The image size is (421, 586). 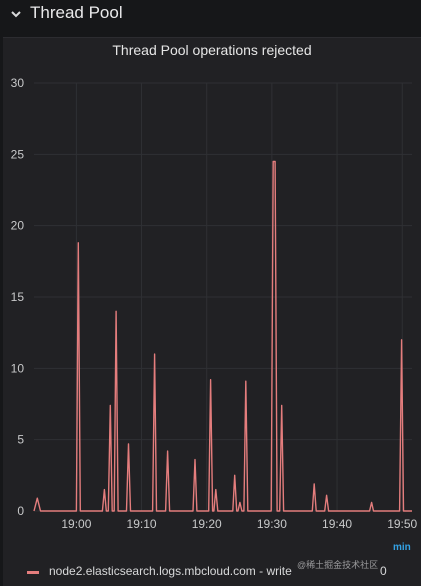 I want to click on y-tick-label: 25, so click(x=18, y=154).